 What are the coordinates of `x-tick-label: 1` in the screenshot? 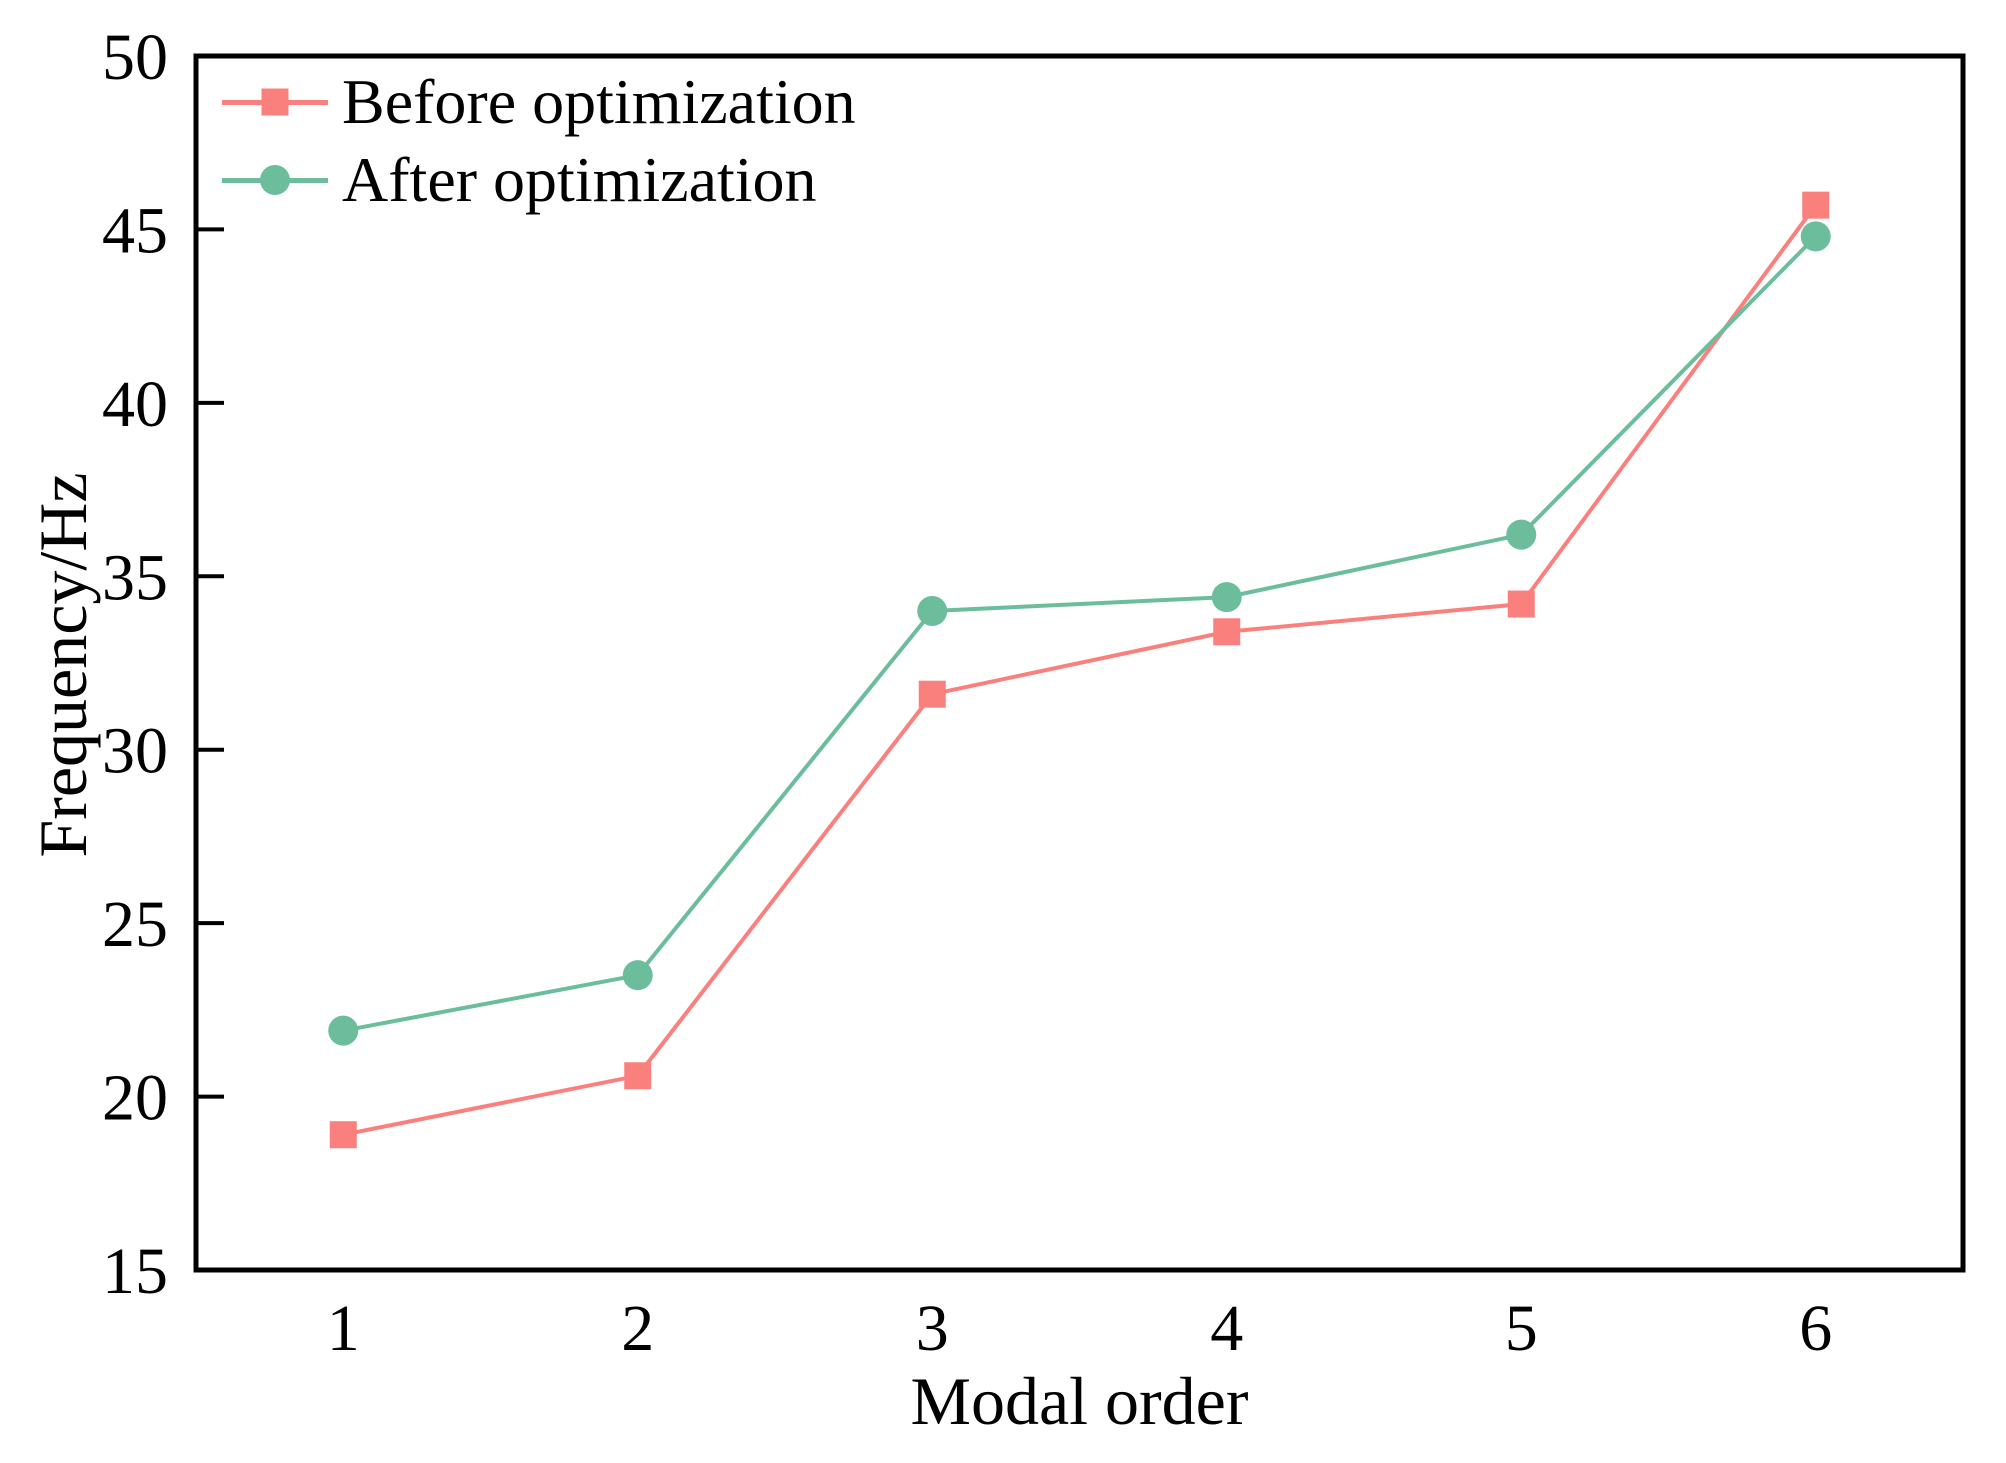 It's located at (343, 1328).